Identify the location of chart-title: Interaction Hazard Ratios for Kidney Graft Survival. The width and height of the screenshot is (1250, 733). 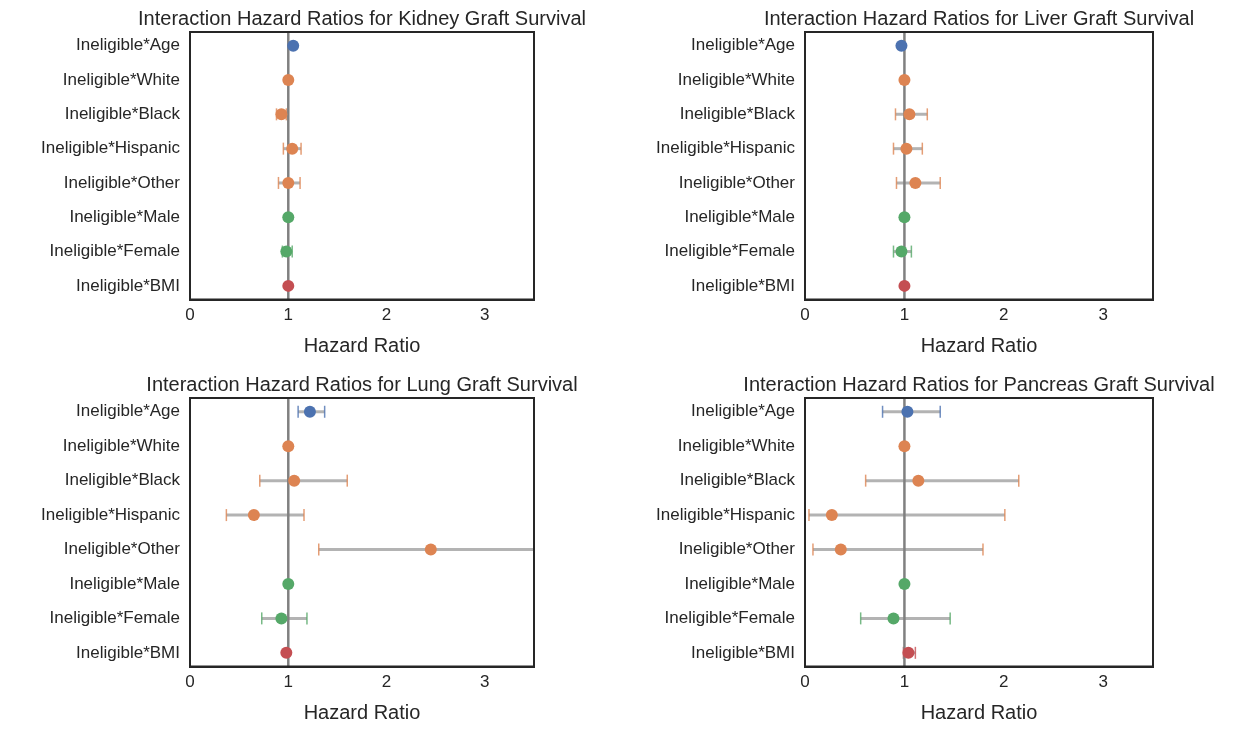
(362, 17).